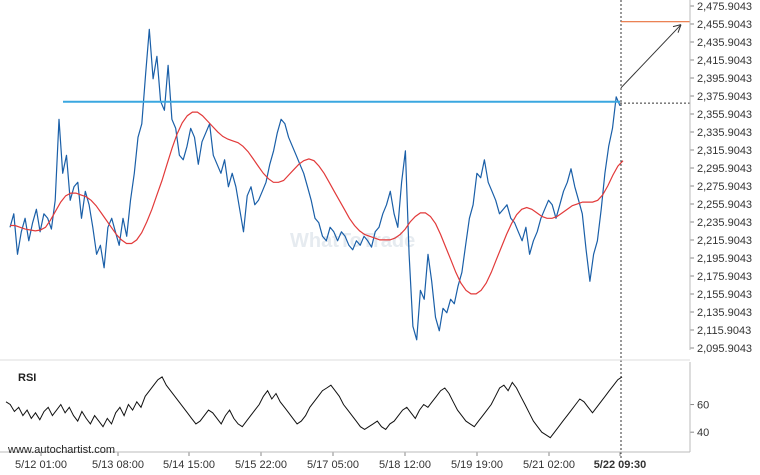 Image resolution: width=760 pixels, height=475 pixels. What do you see at coordinates (724, 241) in the screenshot?
I see `y-tick-label: 2,215.9043` at bounding box center [724, 241].